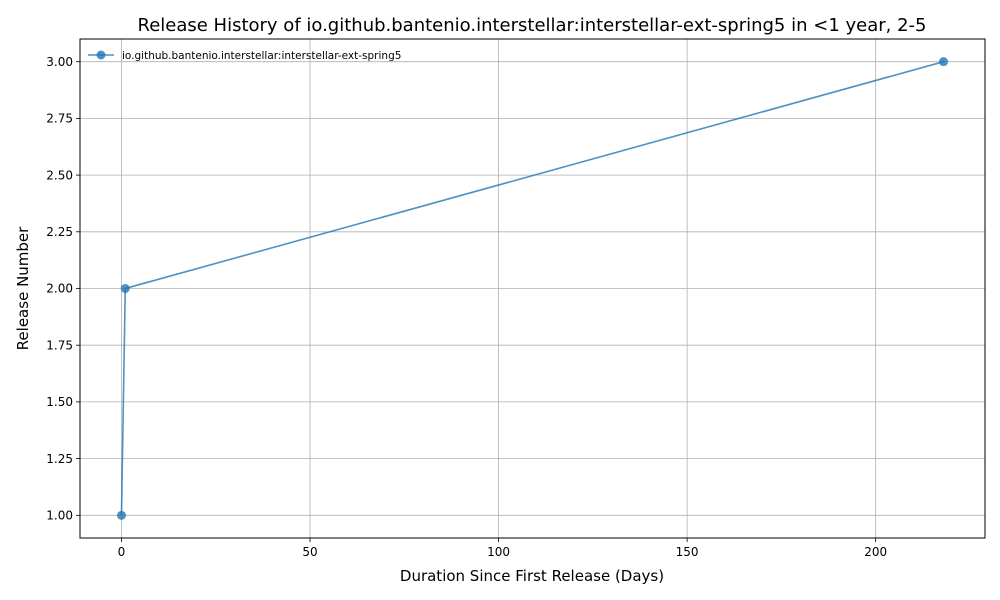  What do you see at coordinates (59, 402) in the screenshot?
I see `y-tick-label: 1.50` at bounding box center [59, 402].